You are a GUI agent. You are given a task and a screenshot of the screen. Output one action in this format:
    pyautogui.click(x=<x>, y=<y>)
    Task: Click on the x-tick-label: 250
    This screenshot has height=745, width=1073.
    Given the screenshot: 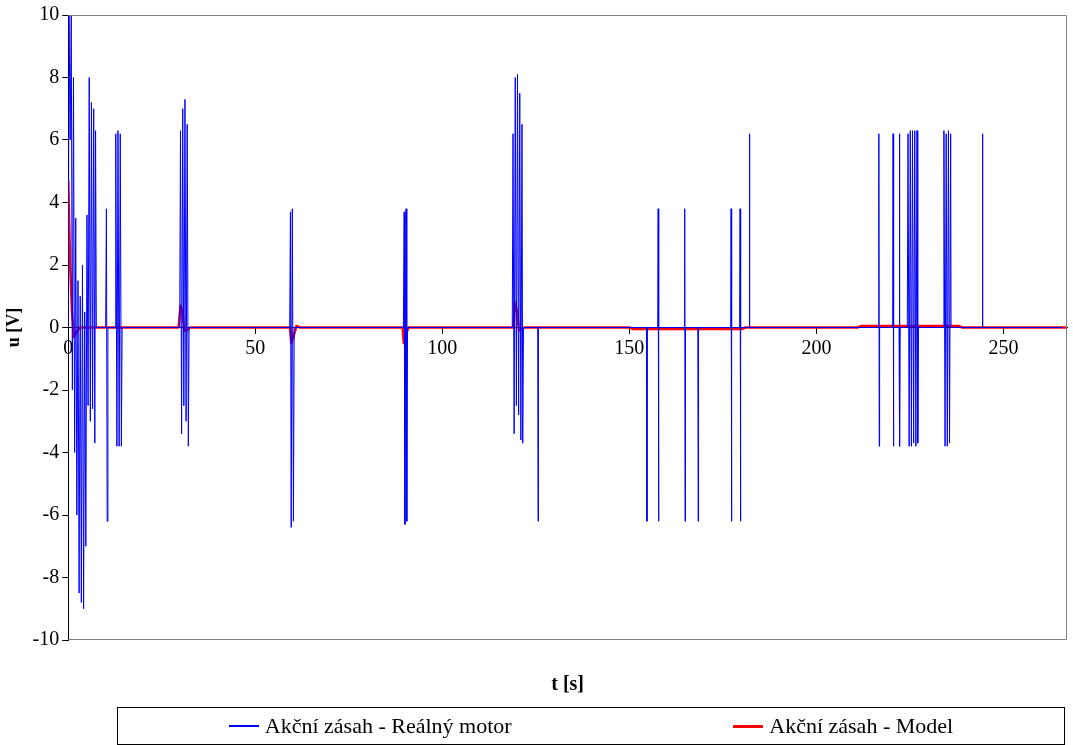 What is the action you would take?
    pyautogui.click(x=1003, y=346)
    